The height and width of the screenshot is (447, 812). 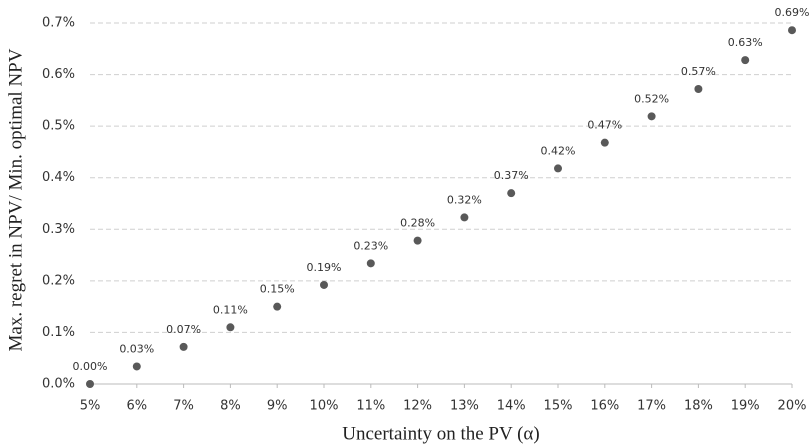 I want to click on value-label: 0.19%, so click(x=324, y=267).